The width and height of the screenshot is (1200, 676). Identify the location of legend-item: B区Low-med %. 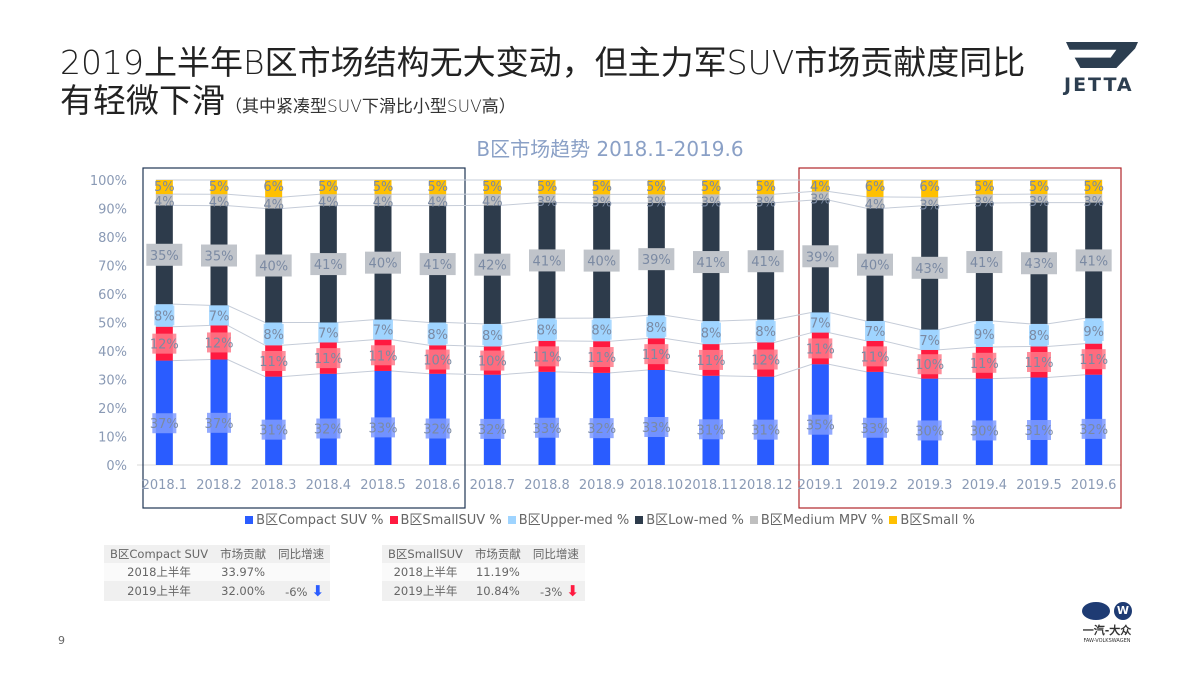
(689, 520).